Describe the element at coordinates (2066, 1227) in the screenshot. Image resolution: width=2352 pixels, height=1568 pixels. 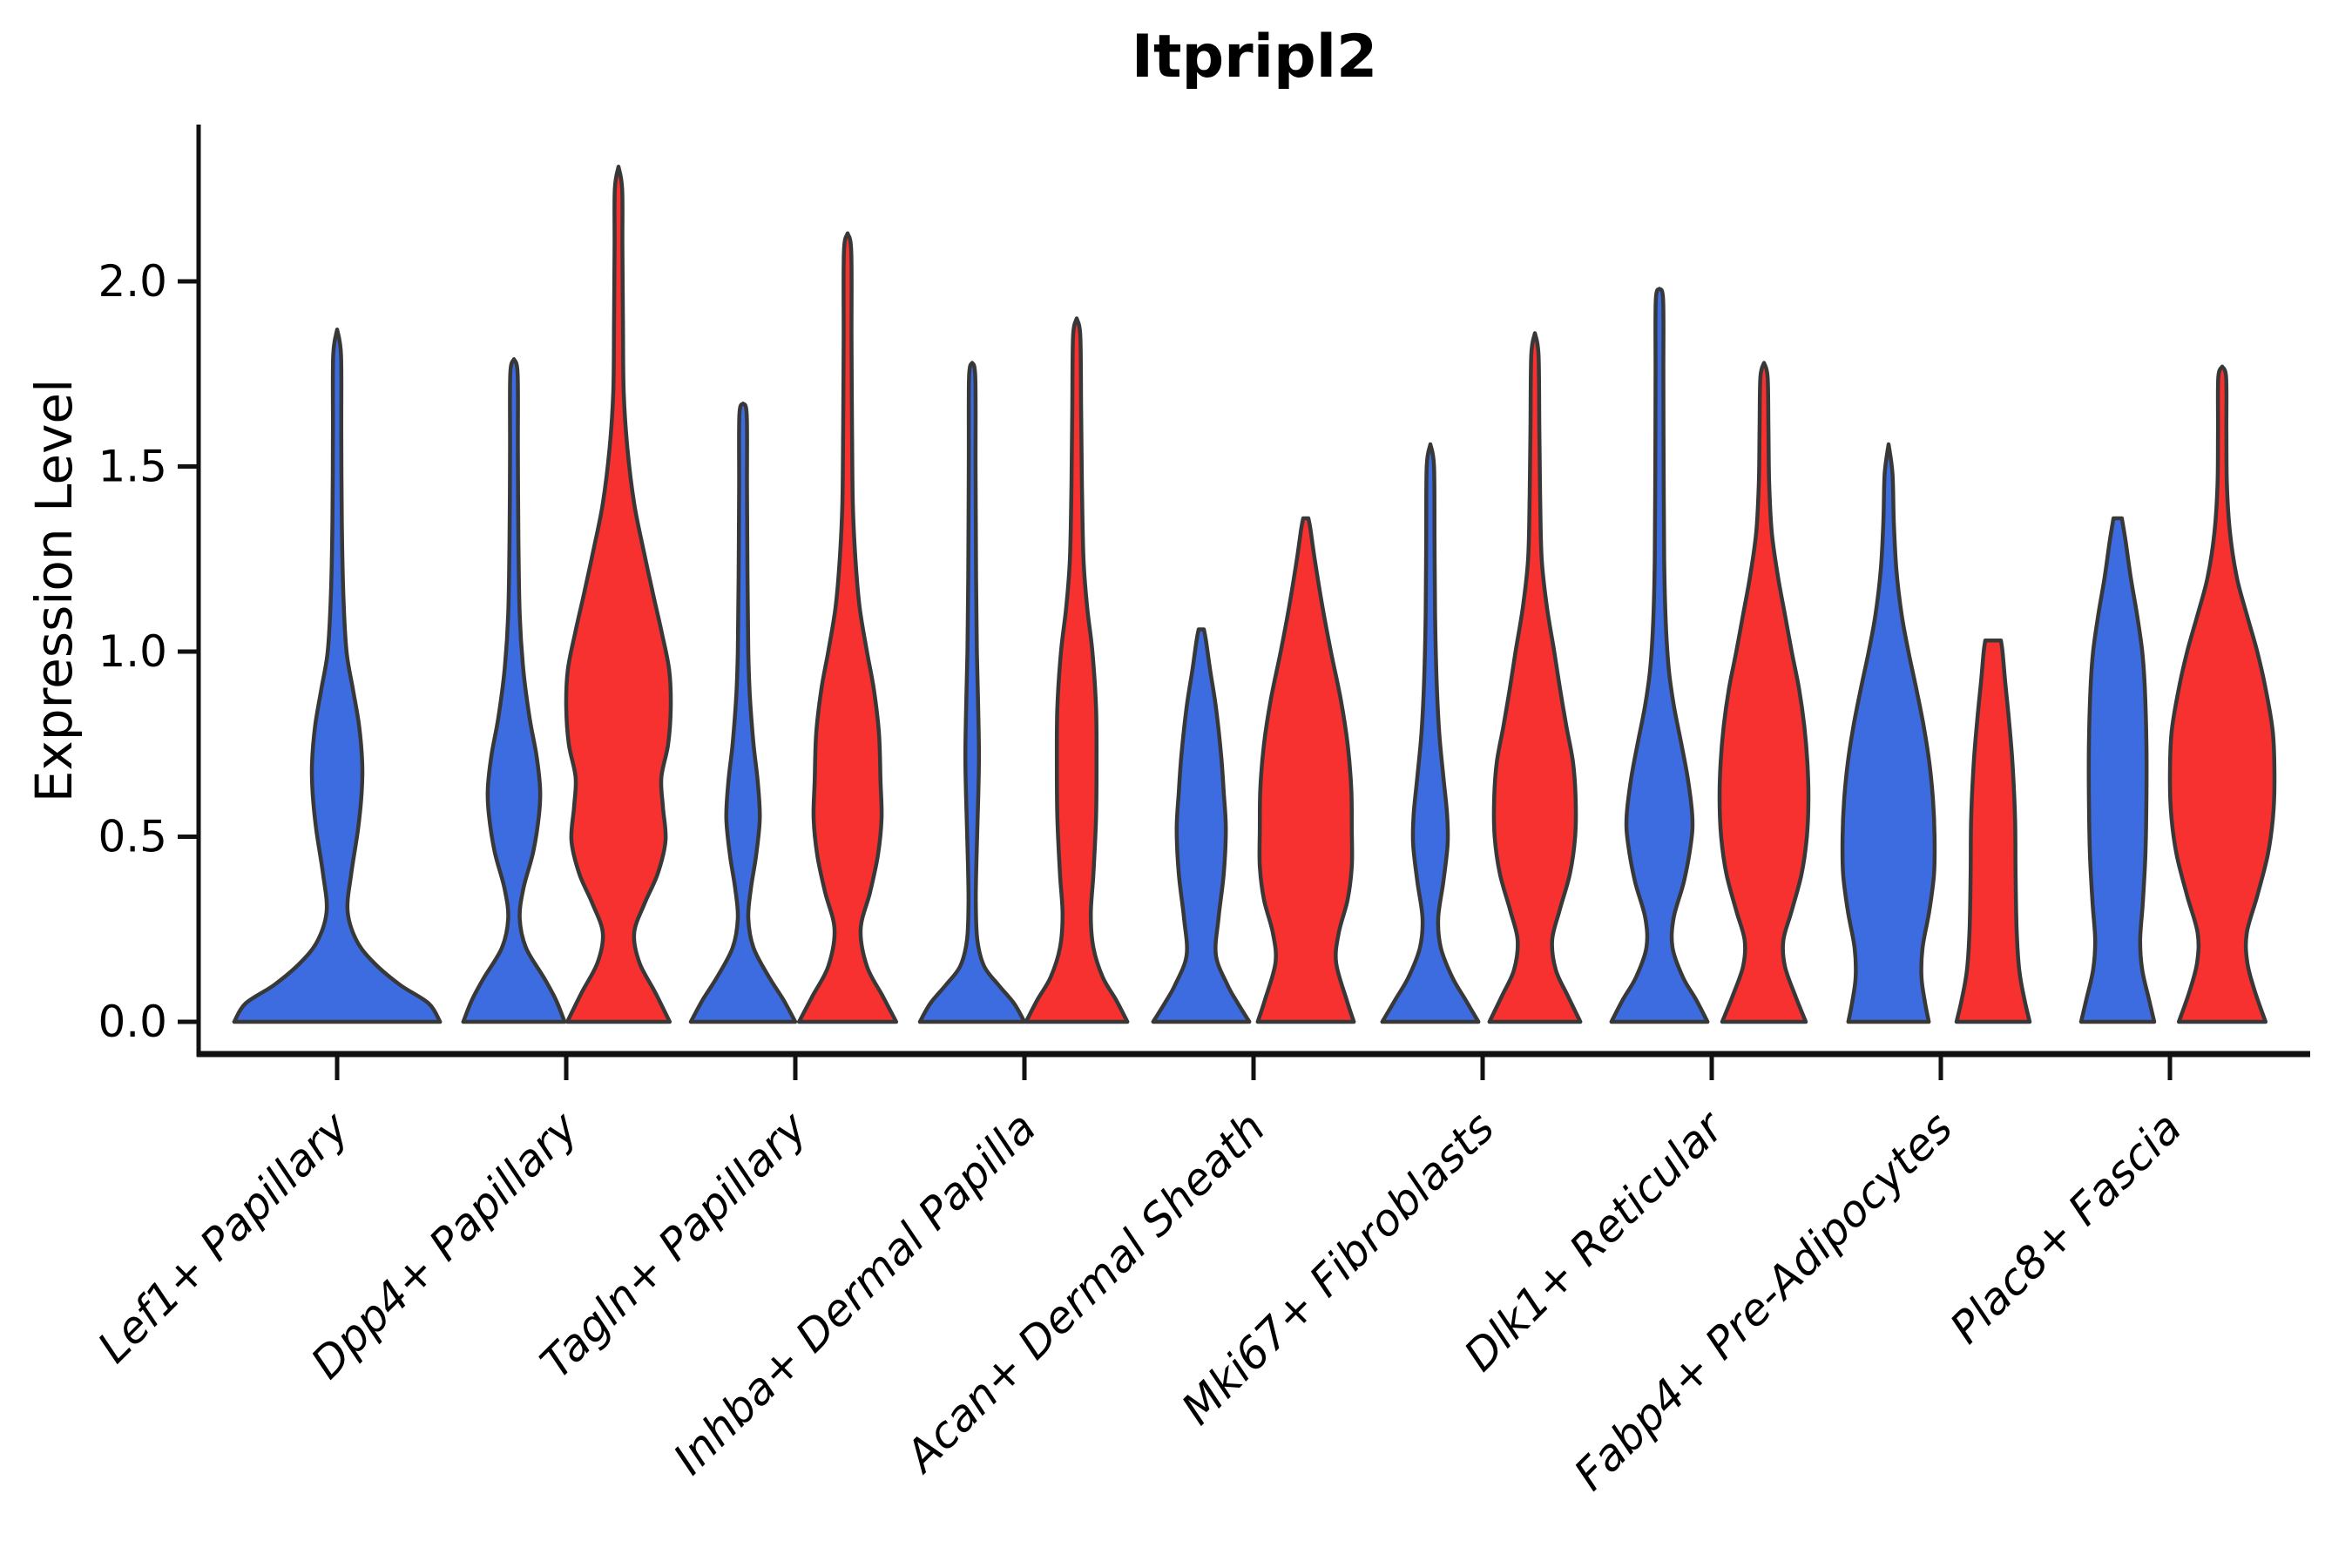
I see `x-tick-label: Plac8+ Fascia` at that location.